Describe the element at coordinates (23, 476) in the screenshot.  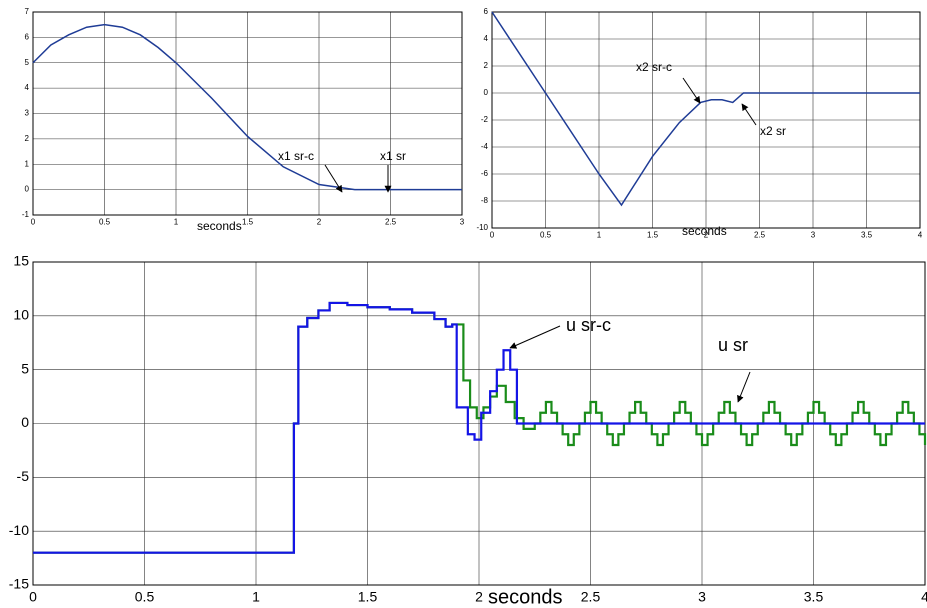
I see `y-tick-label: -5` at that location.